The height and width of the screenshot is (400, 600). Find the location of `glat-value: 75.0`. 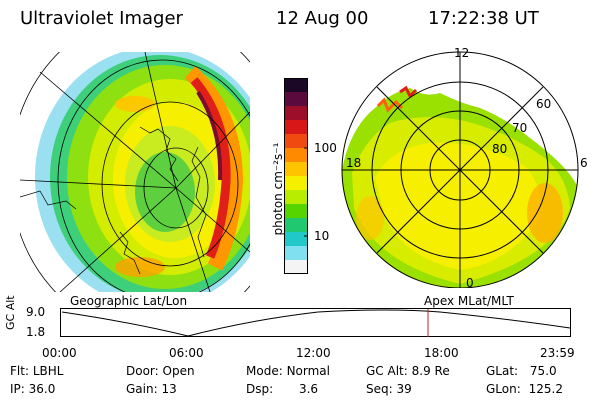

glat-value: 75.0 is located at coordinates (543, 371).